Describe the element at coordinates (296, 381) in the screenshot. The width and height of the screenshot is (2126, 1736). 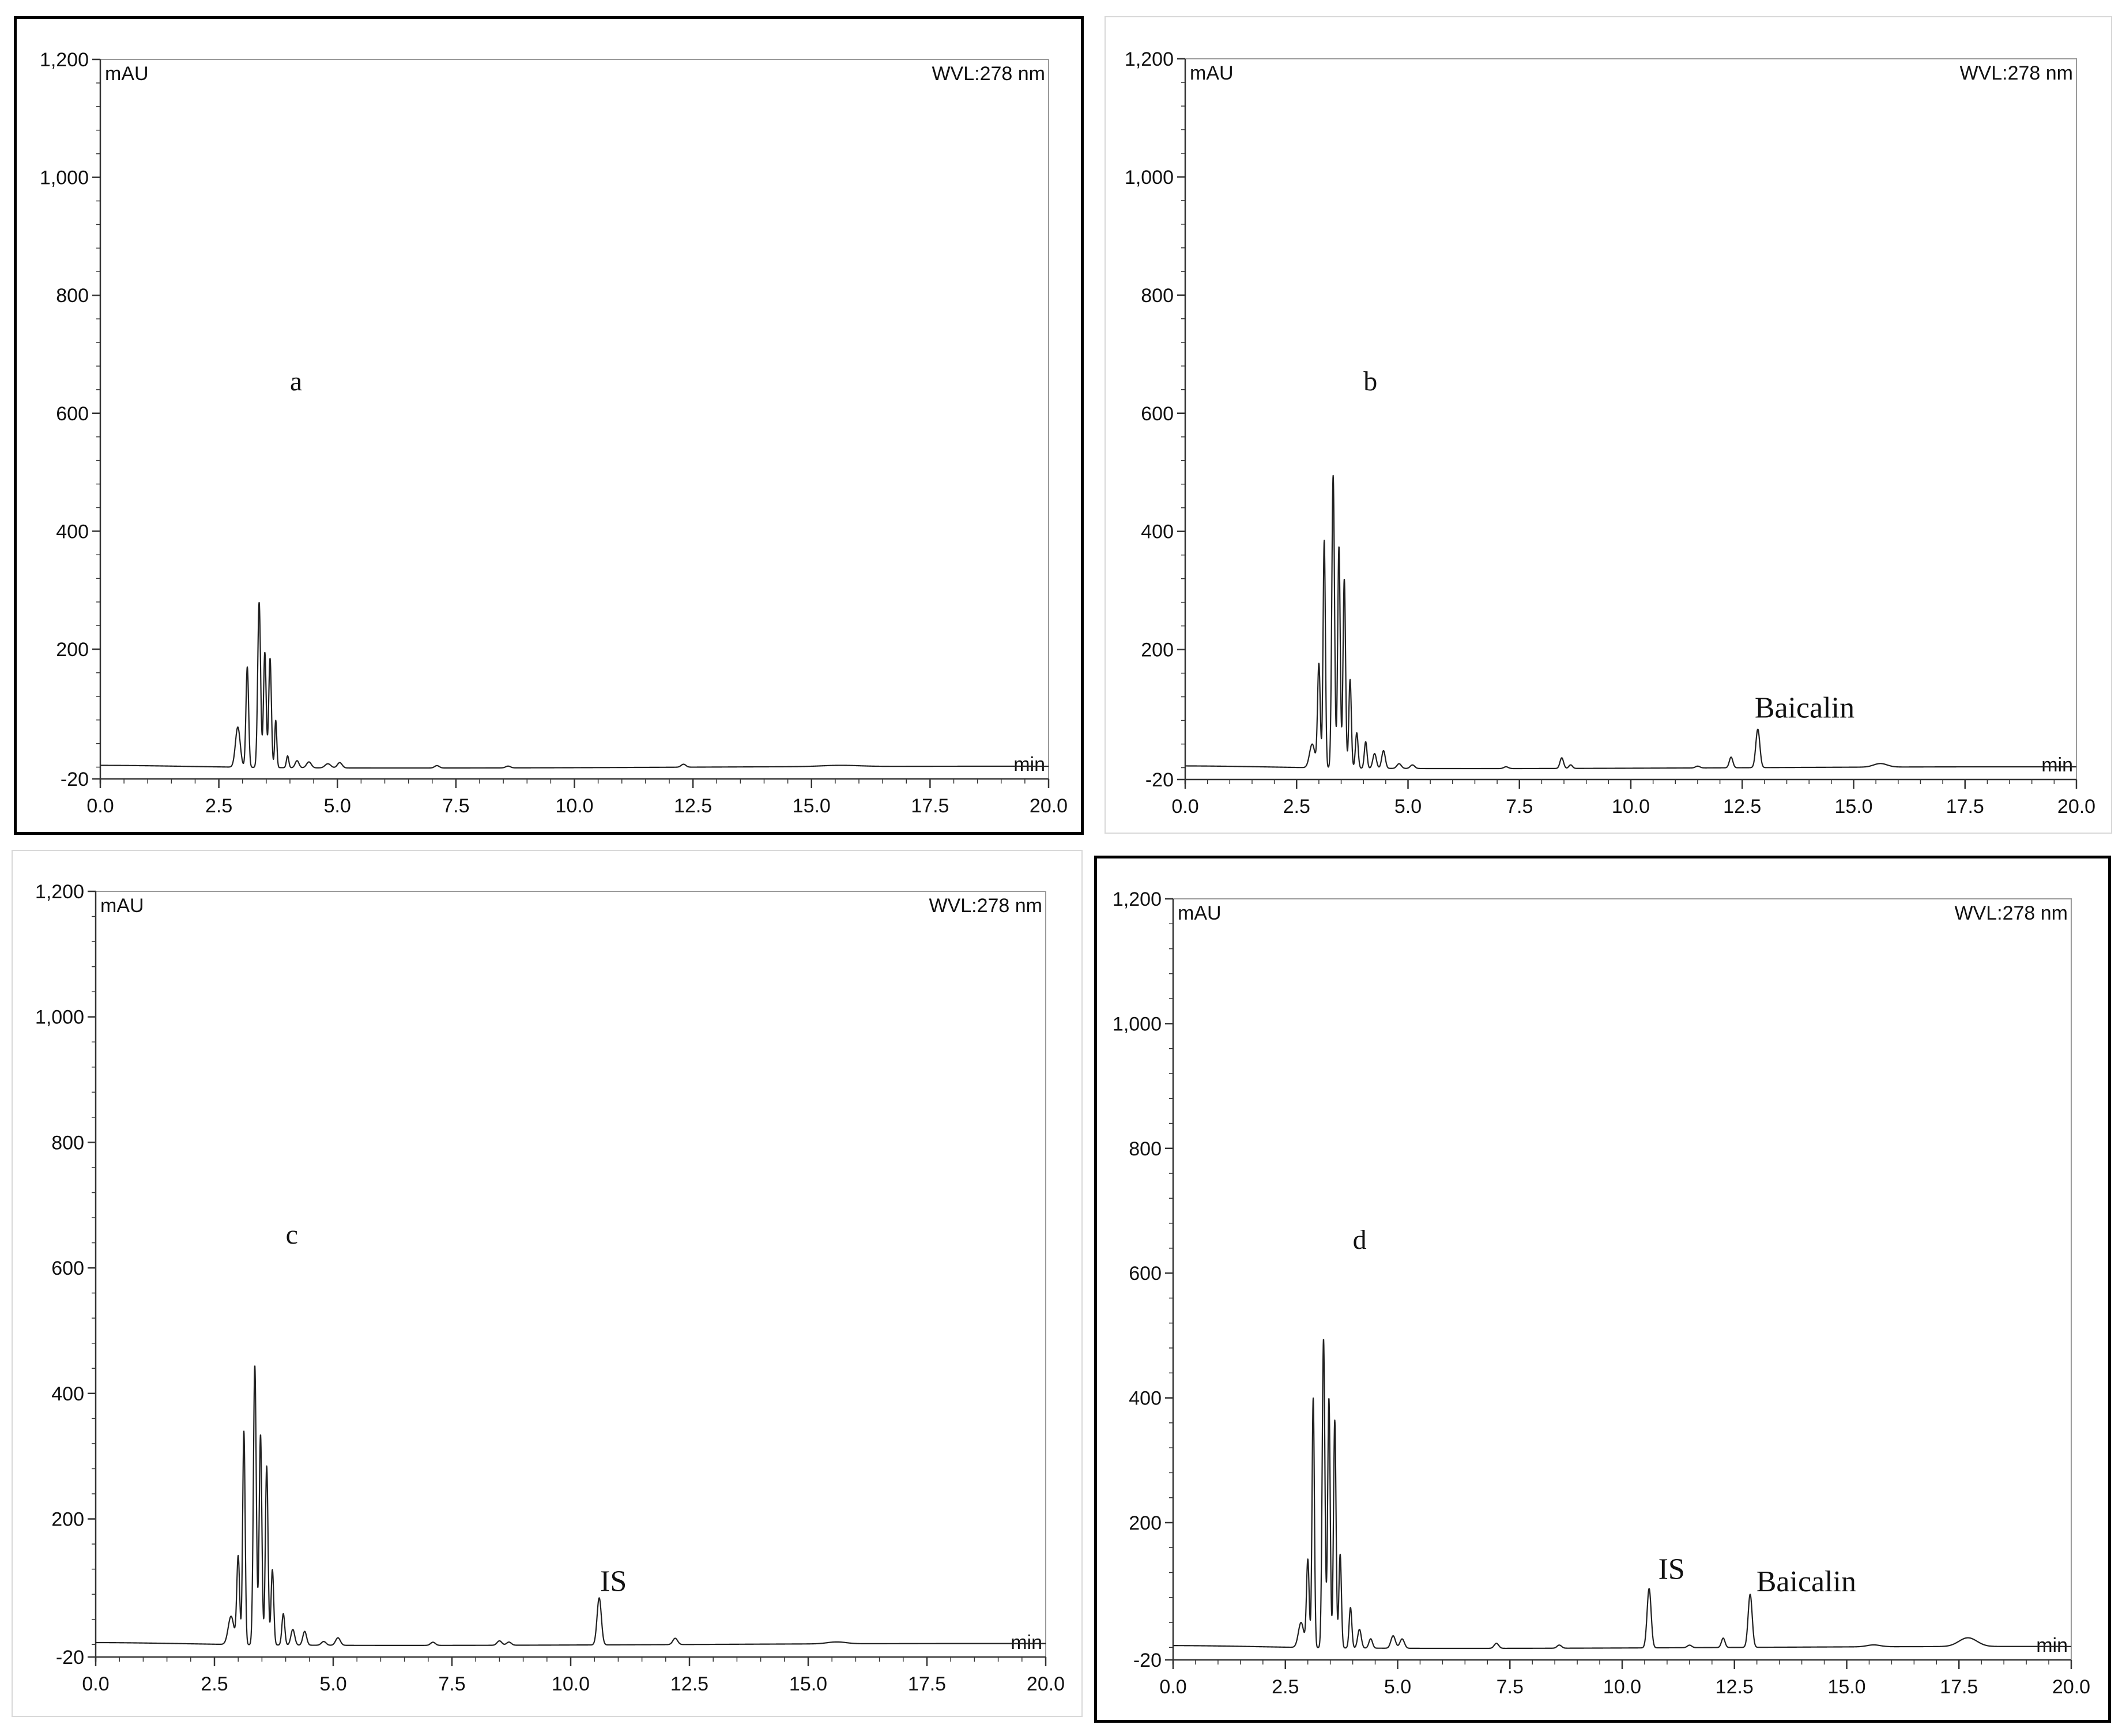
I see `panel-letter: a` at that location.